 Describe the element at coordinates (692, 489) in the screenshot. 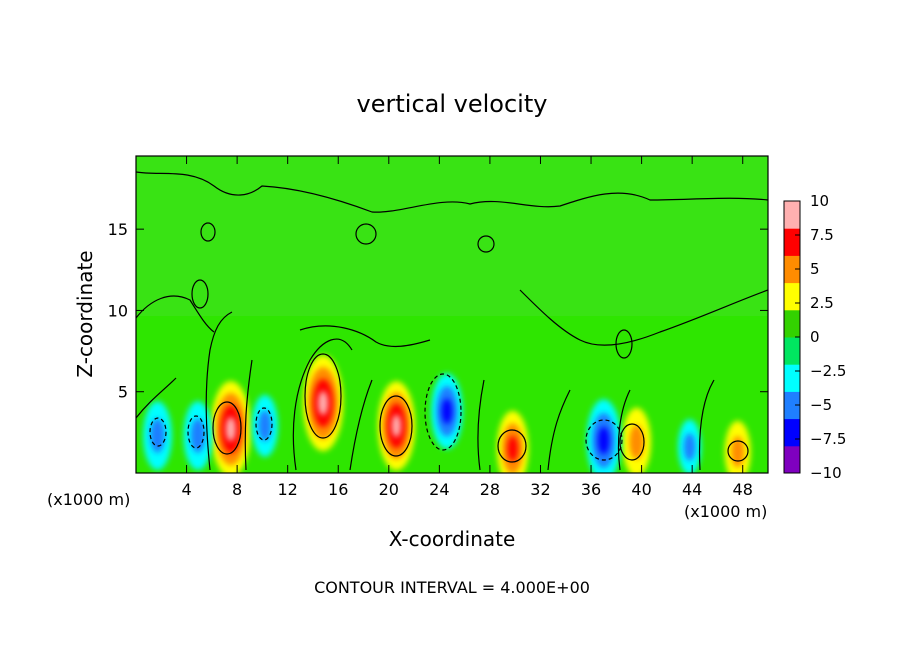

I see `x-tick-label: 44` at that location.